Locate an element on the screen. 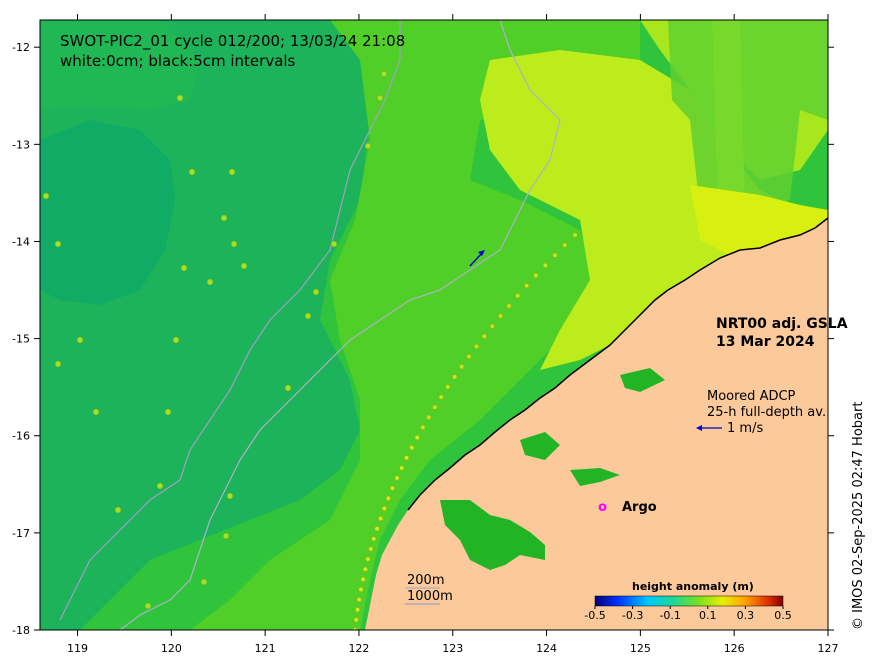 The image size is (872, 666). colorbar-tick-label: 0.3 is located at coordinates (746, 615).